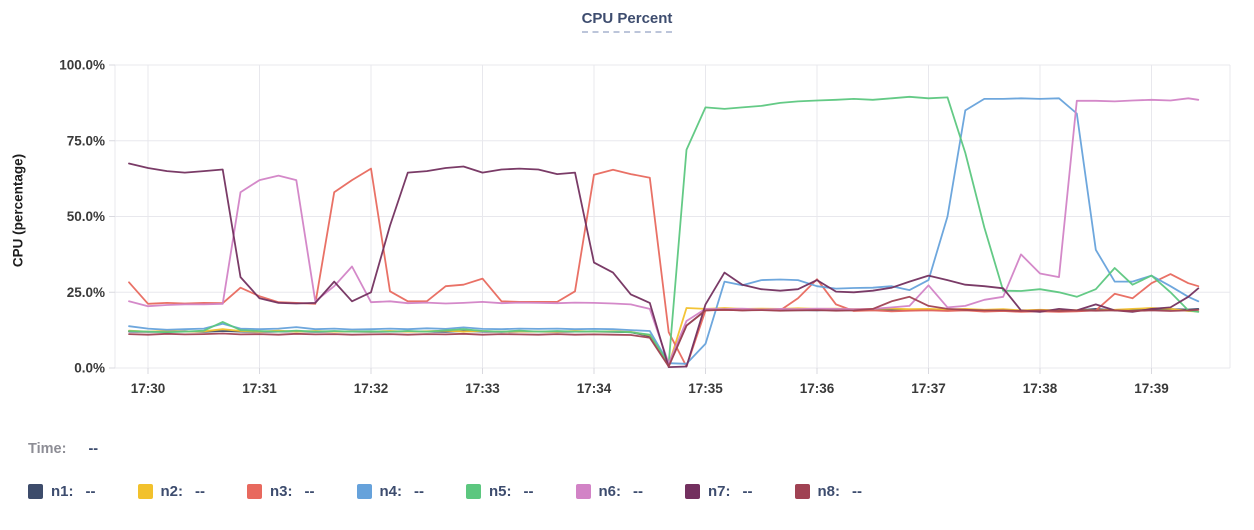 The image size is (1254, 530). What do you see at coordinates (482, 388) in the screenshot?
I see `x-tick-label: 17:33` at bounding box center [482, 388].